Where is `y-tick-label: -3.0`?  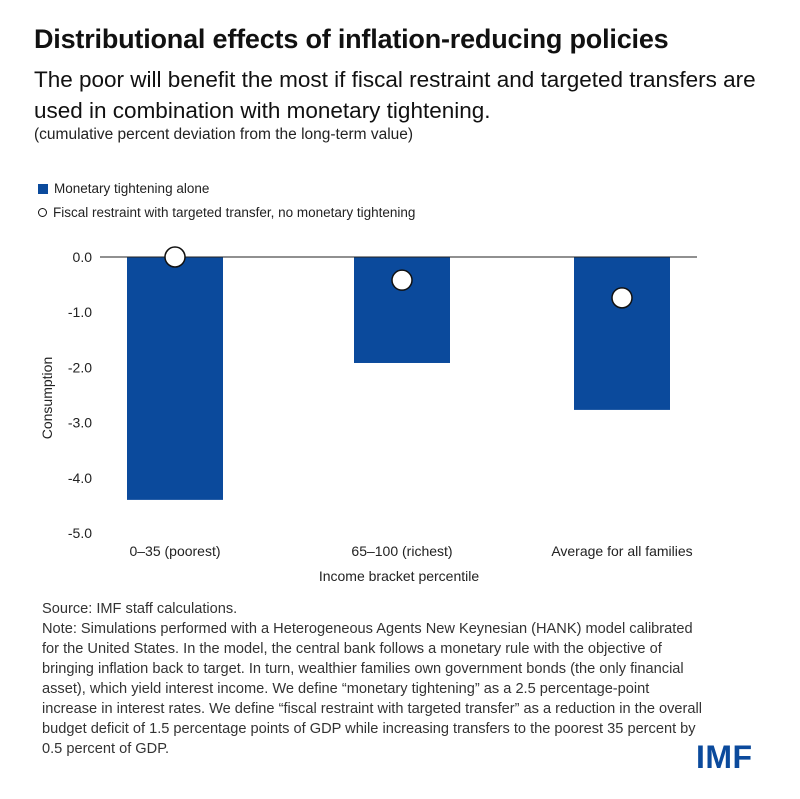
y-tick-label: -3.0 is located at coordinates (80, 423).